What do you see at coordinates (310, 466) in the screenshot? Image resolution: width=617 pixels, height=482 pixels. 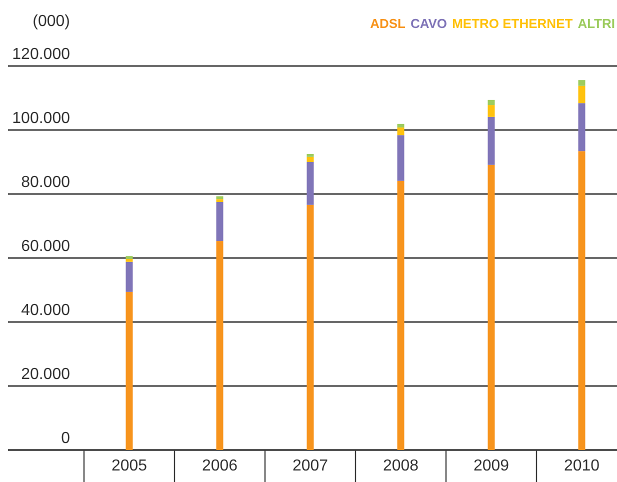 I see `x-tick-label: 2007` at bounding box center [310, 466].